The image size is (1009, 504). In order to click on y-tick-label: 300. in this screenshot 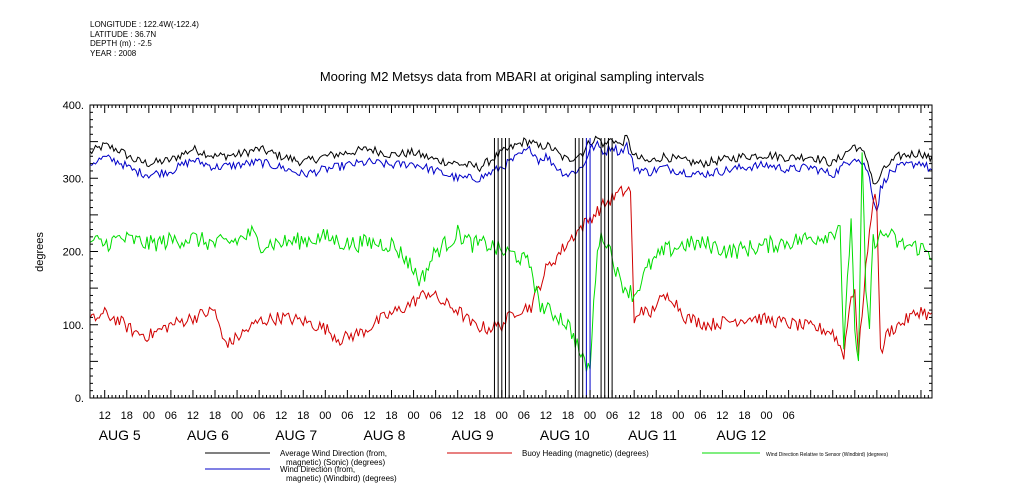, I will do `click(73, 179)`.